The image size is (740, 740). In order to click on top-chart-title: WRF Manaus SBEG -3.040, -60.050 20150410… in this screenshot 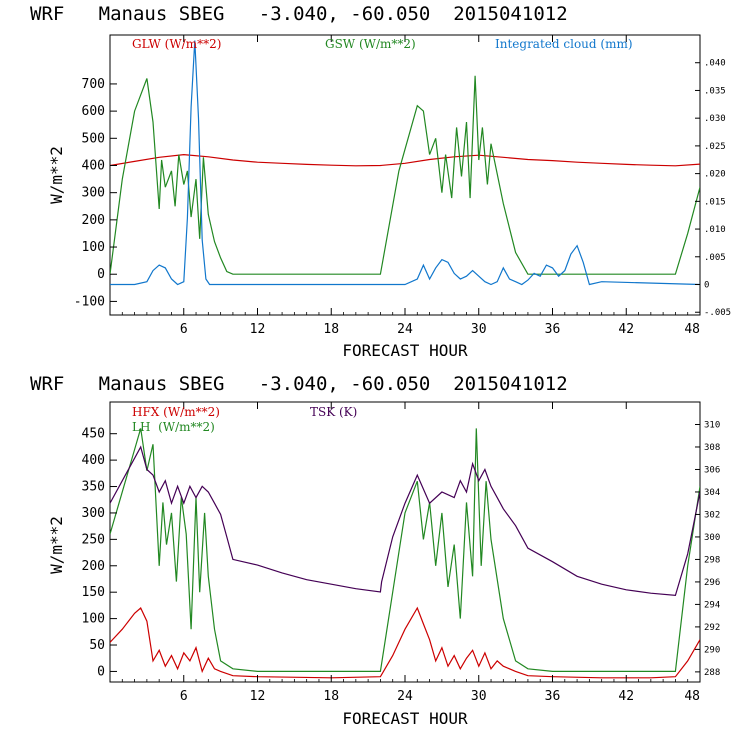, I will do `click(299, 14)`.